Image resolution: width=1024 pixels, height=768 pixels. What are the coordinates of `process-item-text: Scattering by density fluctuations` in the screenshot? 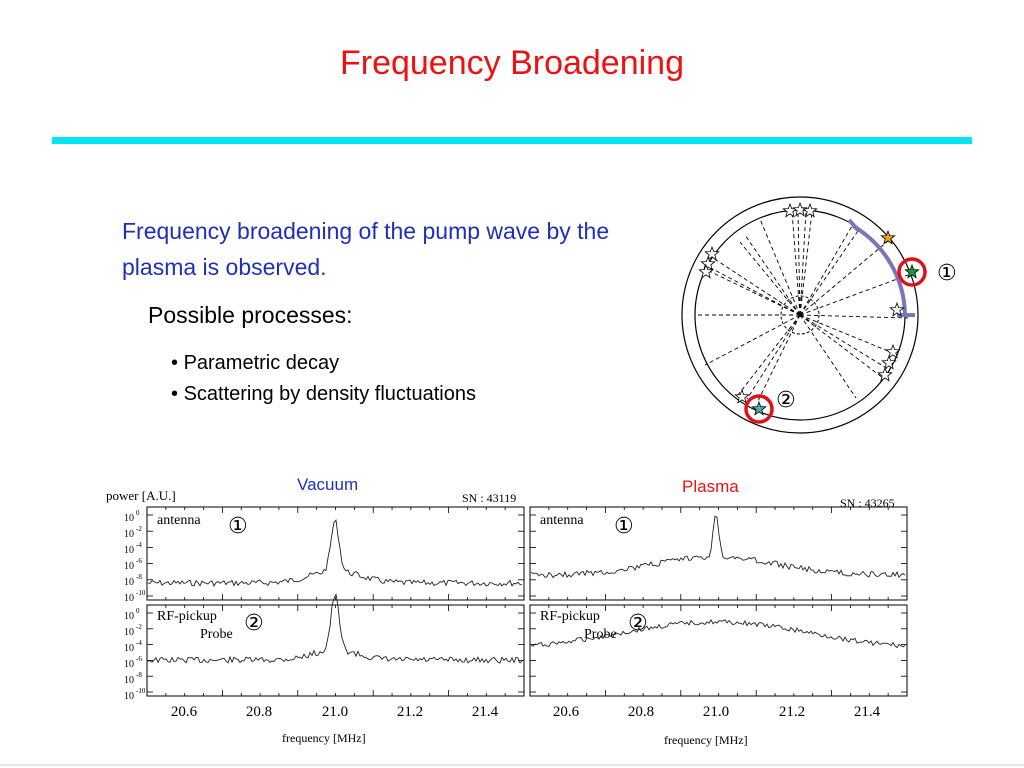 It's located at (329, 394).